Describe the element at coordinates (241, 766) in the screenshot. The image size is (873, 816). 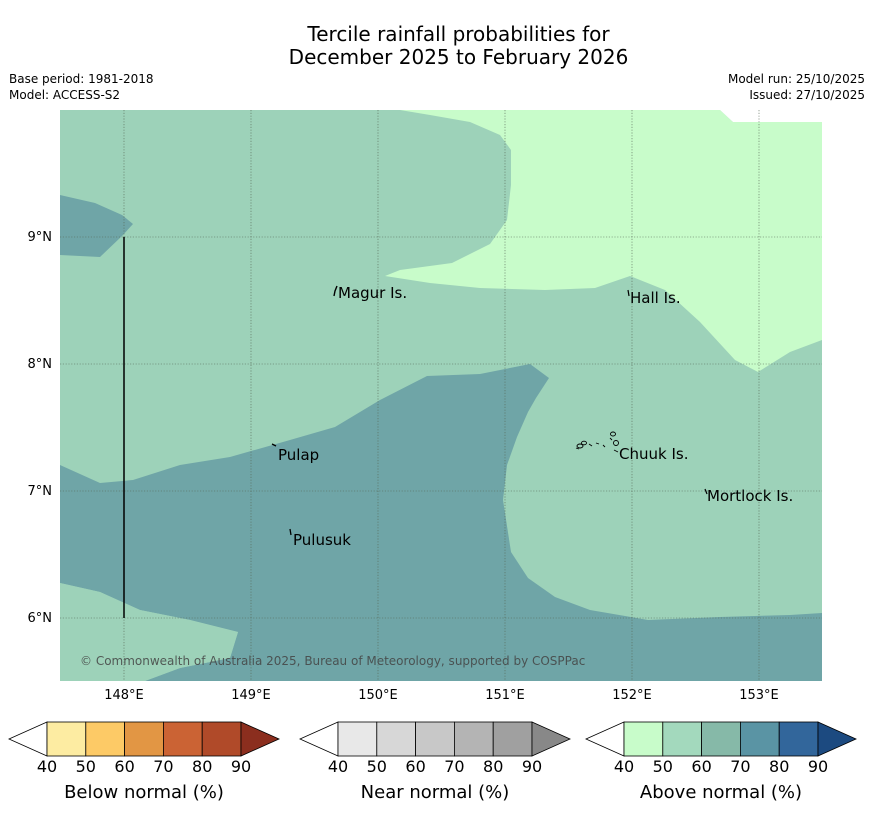
I see `colorbar-below-tick-90: 90` at that location.